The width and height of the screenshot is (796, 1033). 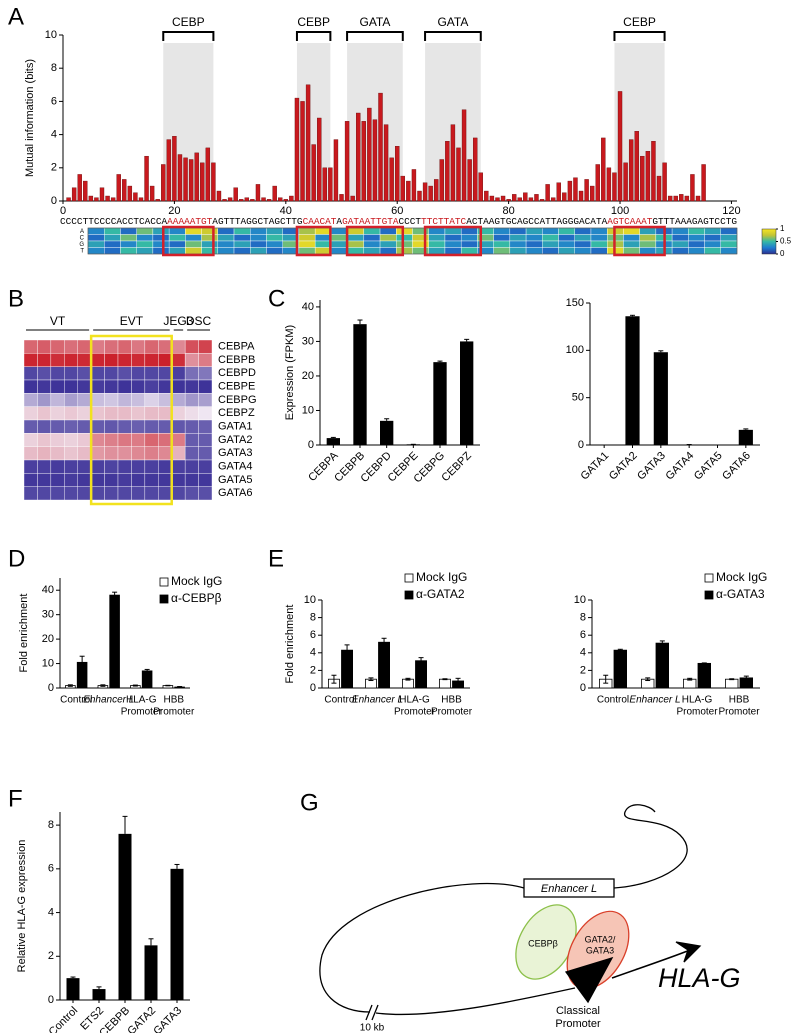 I want to click on panel-letter: B, so click(x=16, y=298).